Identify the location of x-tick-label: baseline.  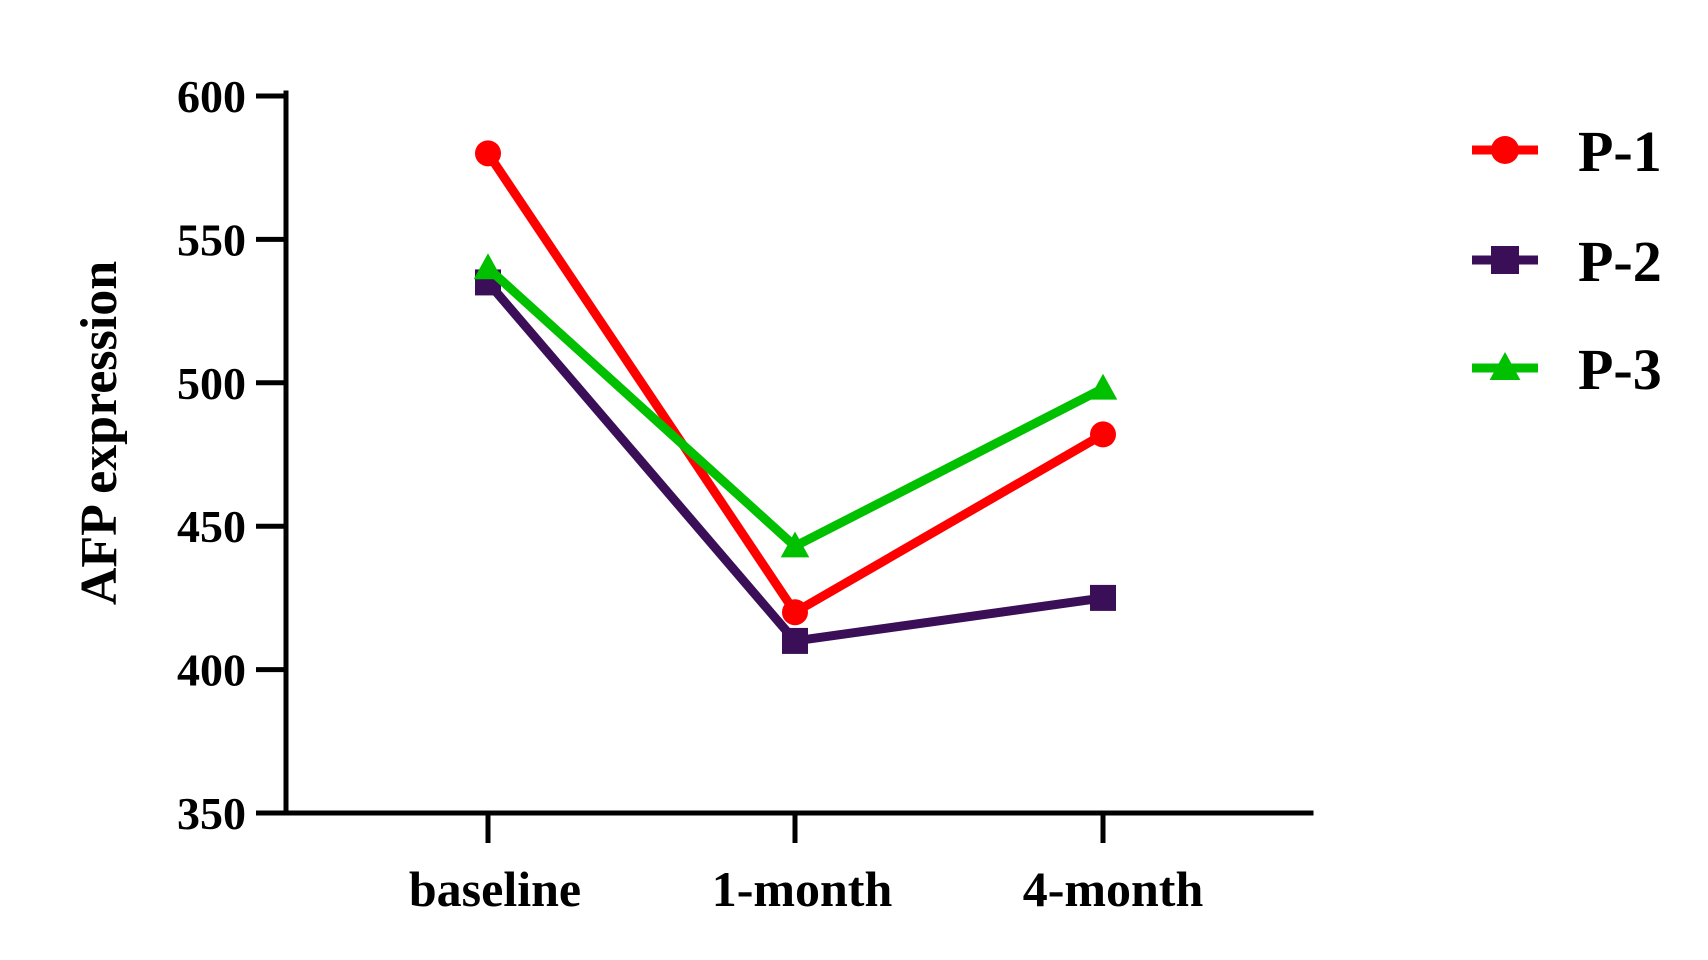
(495, 889).